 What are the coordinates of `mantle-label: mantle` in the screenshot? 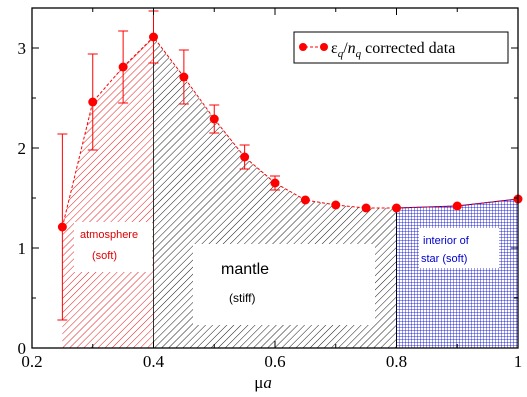 It's located at (245, 269).